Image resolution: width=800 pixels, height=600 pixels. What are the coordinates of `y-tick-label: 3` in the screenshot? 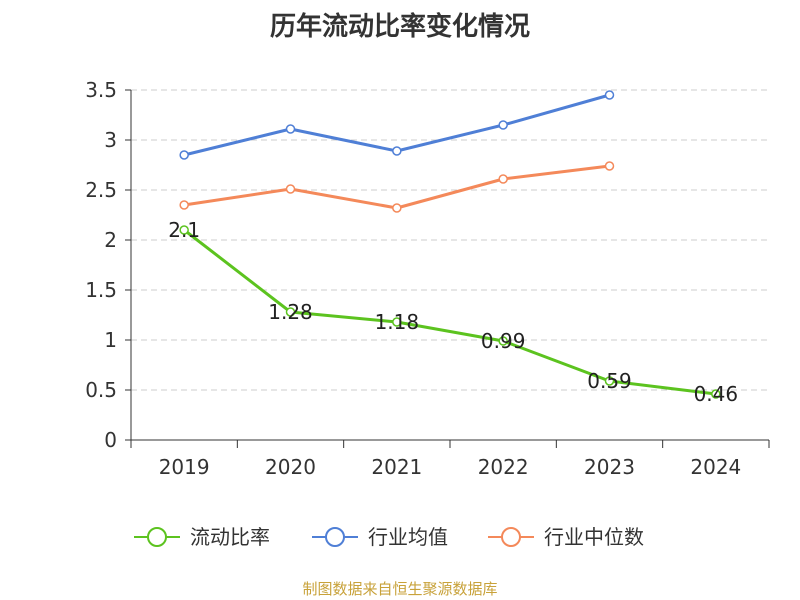 It's located at (110, 140).